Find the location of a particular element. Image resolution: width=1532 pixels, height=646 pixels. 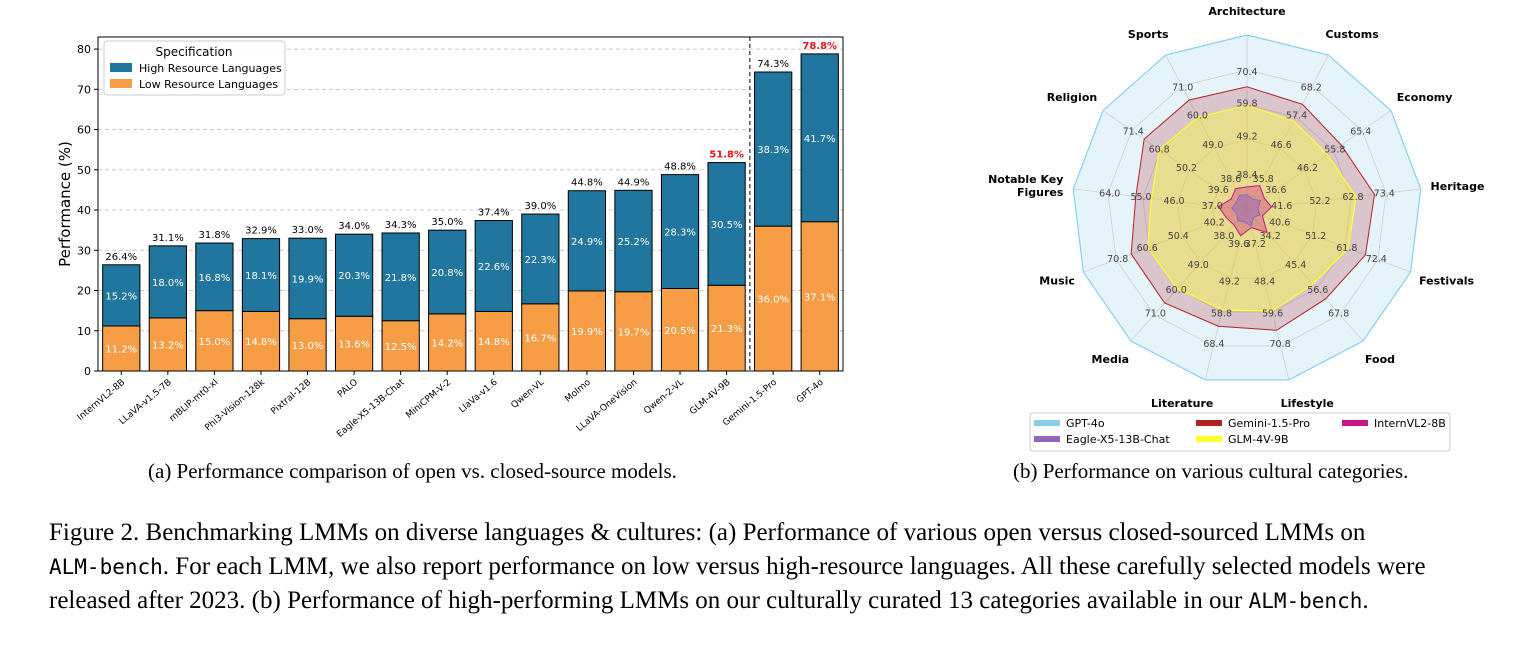

radar-value-label: 46.2 is located at coordinates (1307, 168).